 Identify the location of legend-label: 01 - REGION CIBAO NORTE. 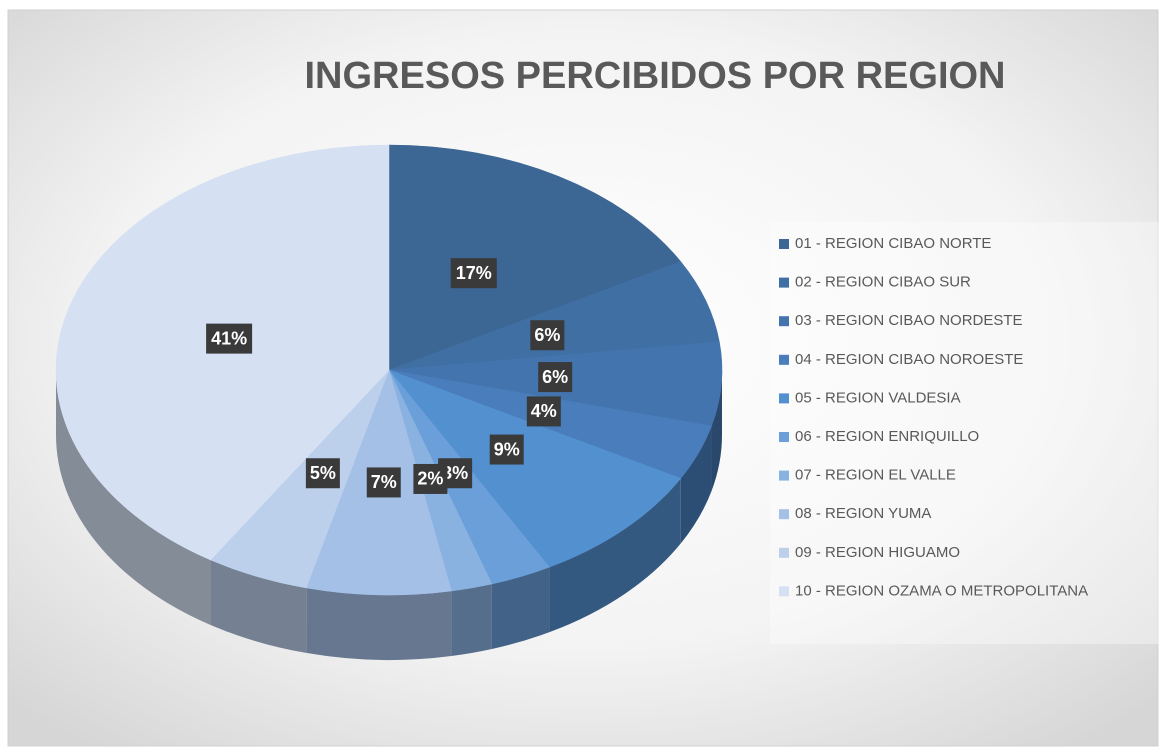
(893, 243).